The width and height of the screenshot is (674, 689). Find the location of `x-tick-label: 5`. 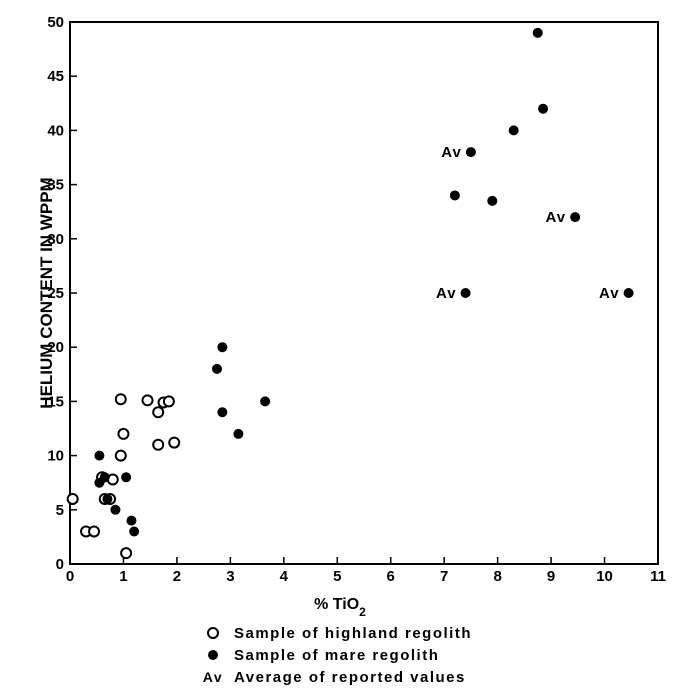

x-tick-label: 5 is located at coordinates (337, 576).